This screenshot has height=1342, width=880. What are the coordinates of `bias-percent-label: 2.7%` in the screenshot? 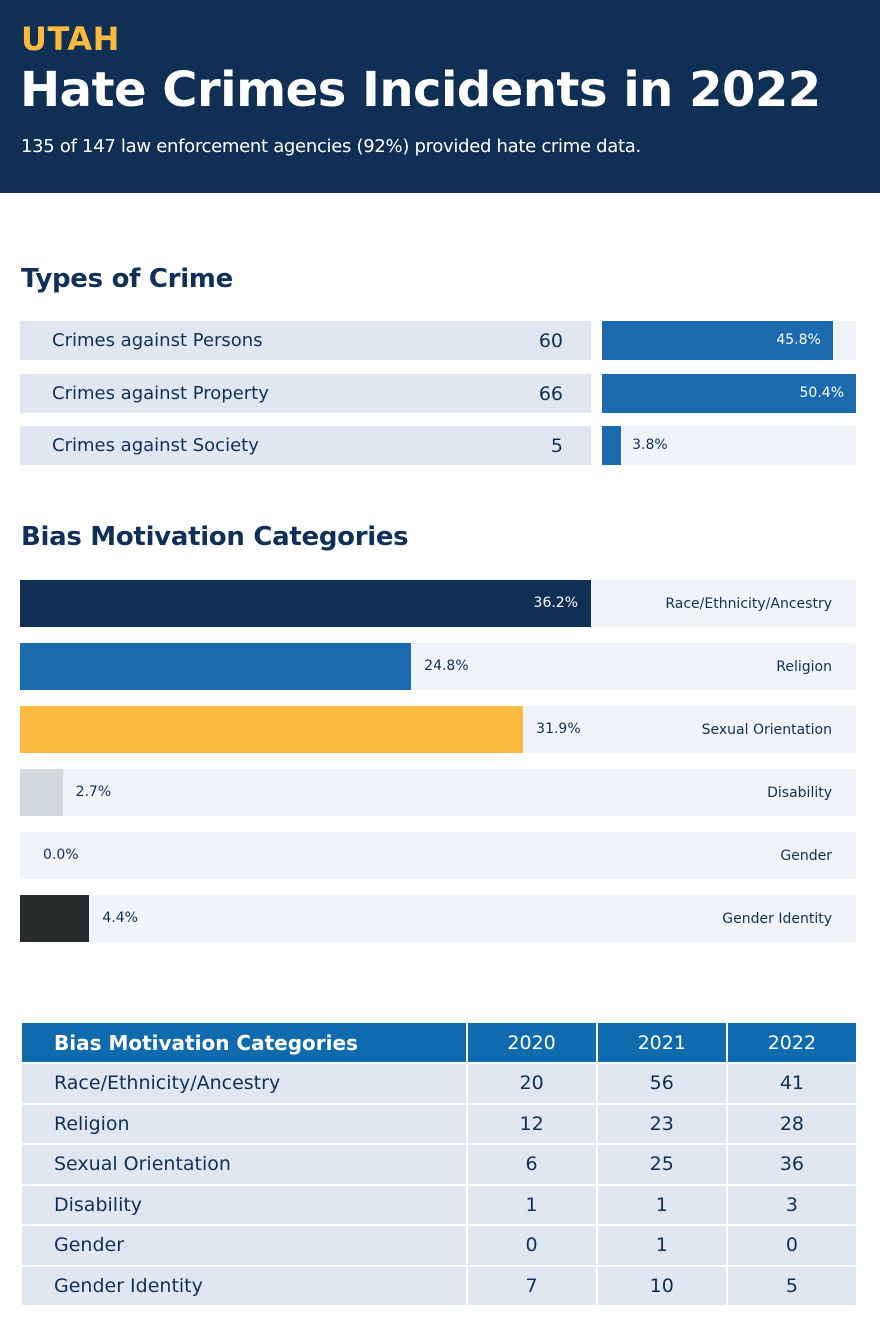 It's located at (93, 791).